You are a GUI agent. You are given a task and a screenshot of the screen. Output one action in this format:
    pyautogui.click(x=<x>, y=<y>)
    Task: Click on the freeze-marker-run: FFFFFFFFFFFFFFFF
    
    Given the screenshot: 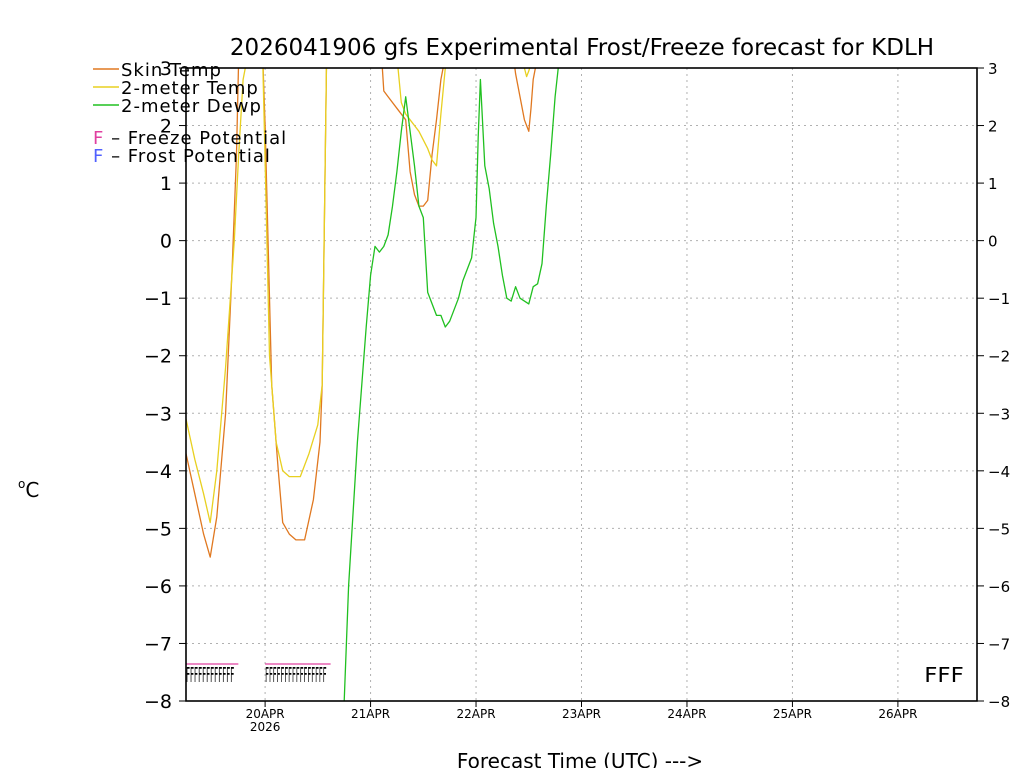 What is the action you would take?
    pyautogui.click(x=296, y=675)
    